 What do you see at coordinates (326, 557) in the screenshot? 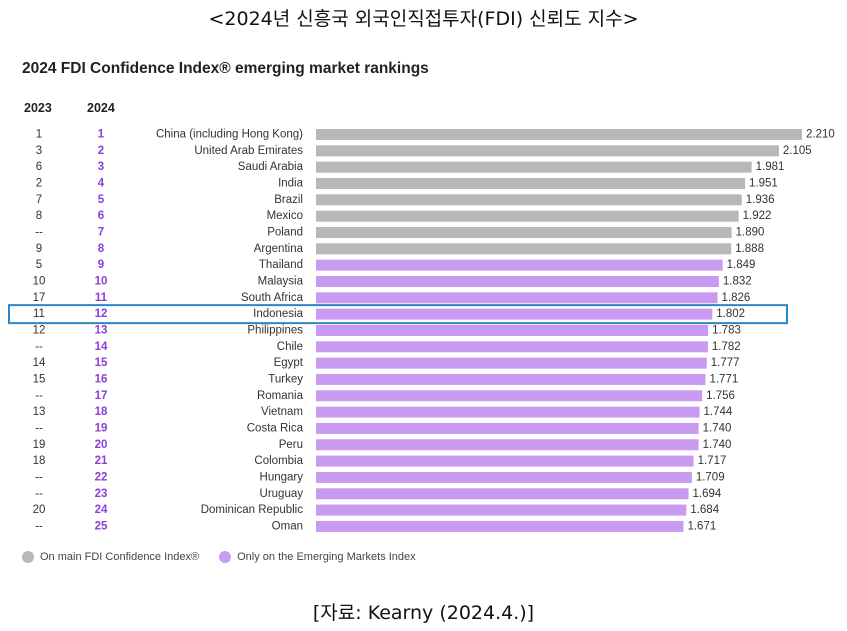
I see `legend-label-emerging: Only on the Emerging Markets Index` at bounding box center [326, 557].